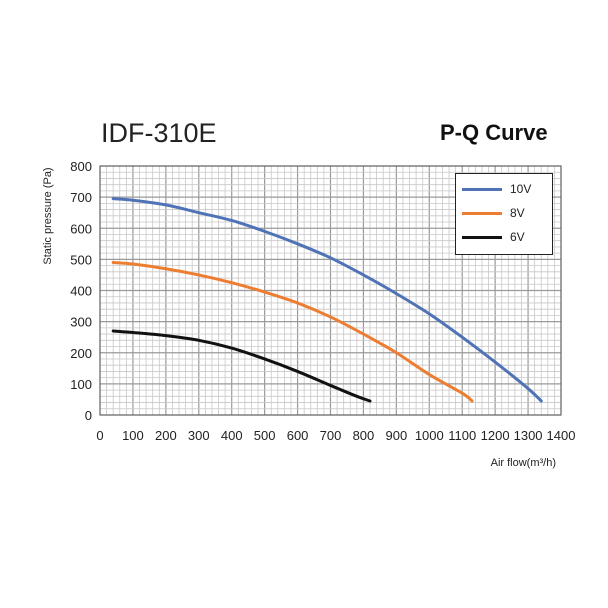 The width and height of the screenshot is (608, 608). I want to click on legend-item-10v: 10V, so click(496, 189).